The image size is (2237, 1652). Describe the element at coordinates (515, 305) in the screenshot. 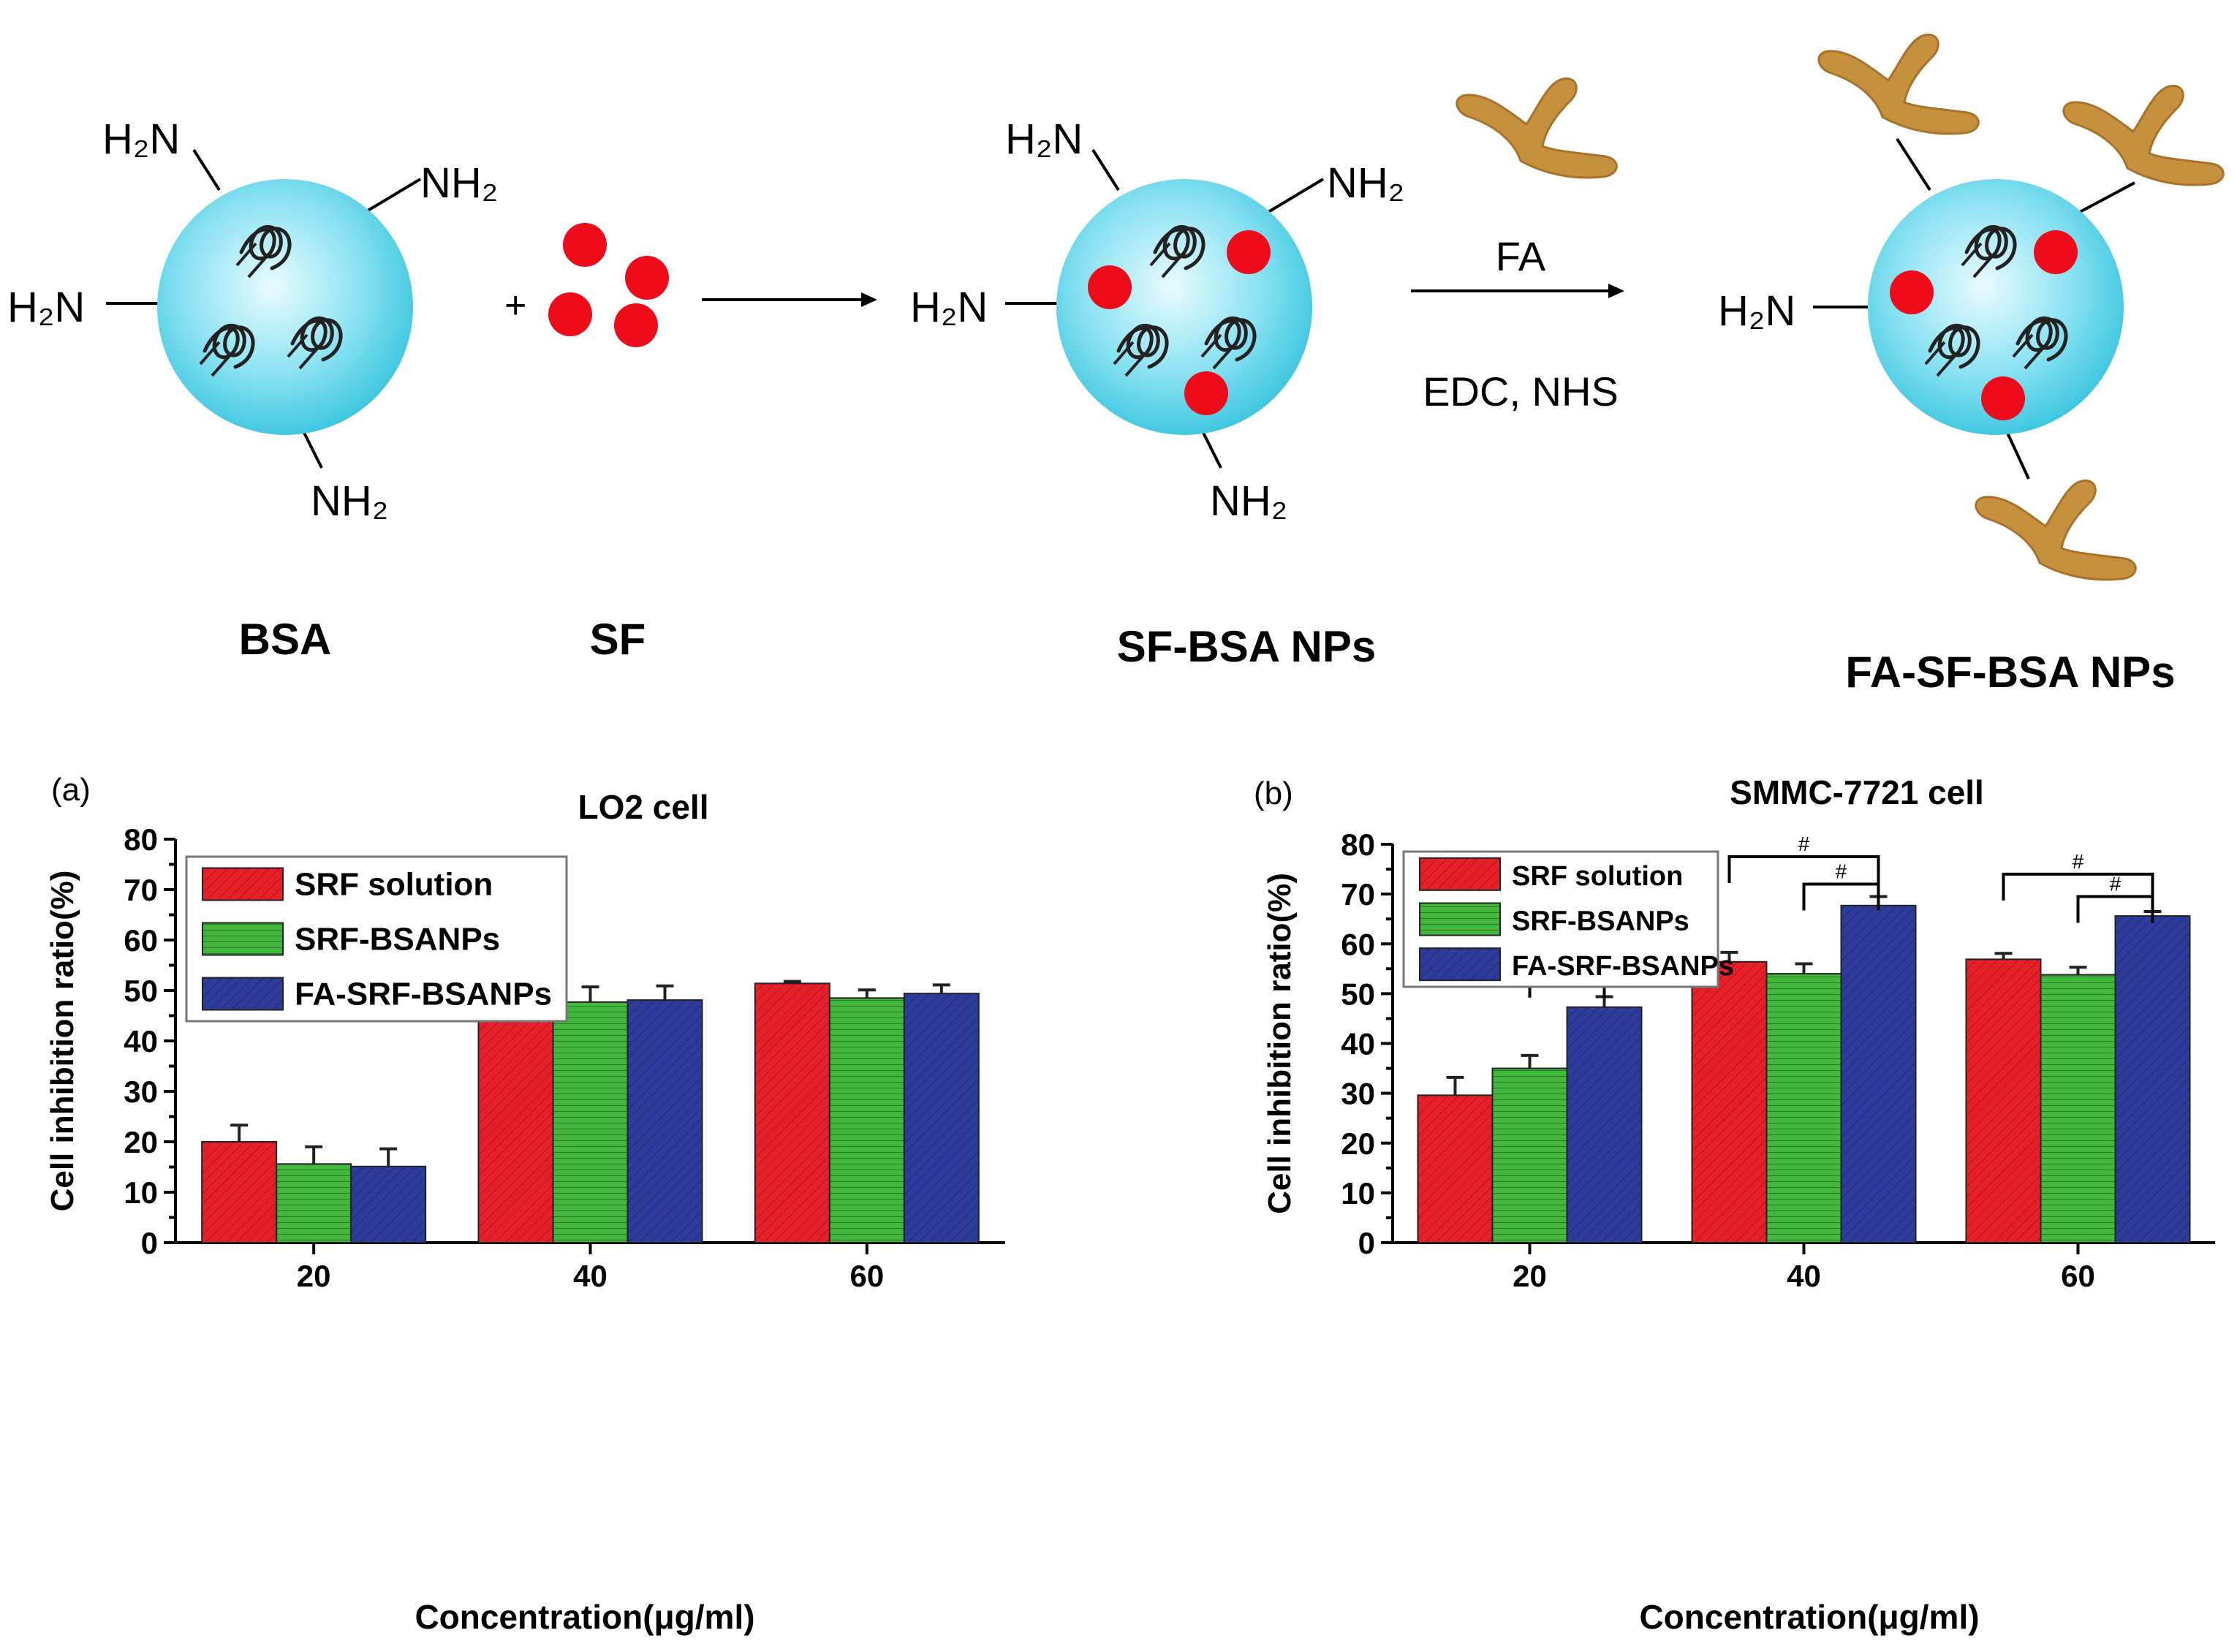

I see `plus-sign: +` at that location.